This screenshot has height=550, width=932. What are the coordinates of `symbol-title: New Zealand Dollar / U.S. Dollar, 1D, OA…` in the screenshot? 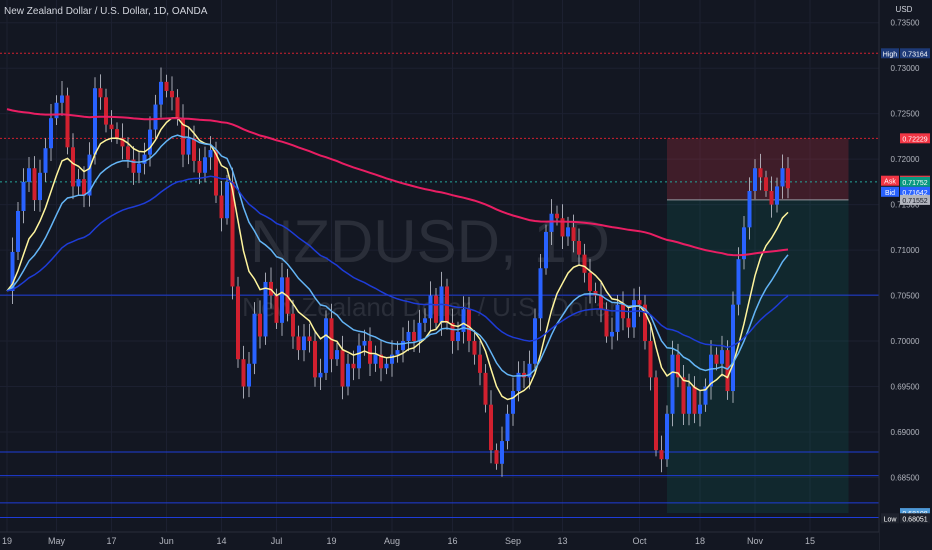 It's located at (106, 11).